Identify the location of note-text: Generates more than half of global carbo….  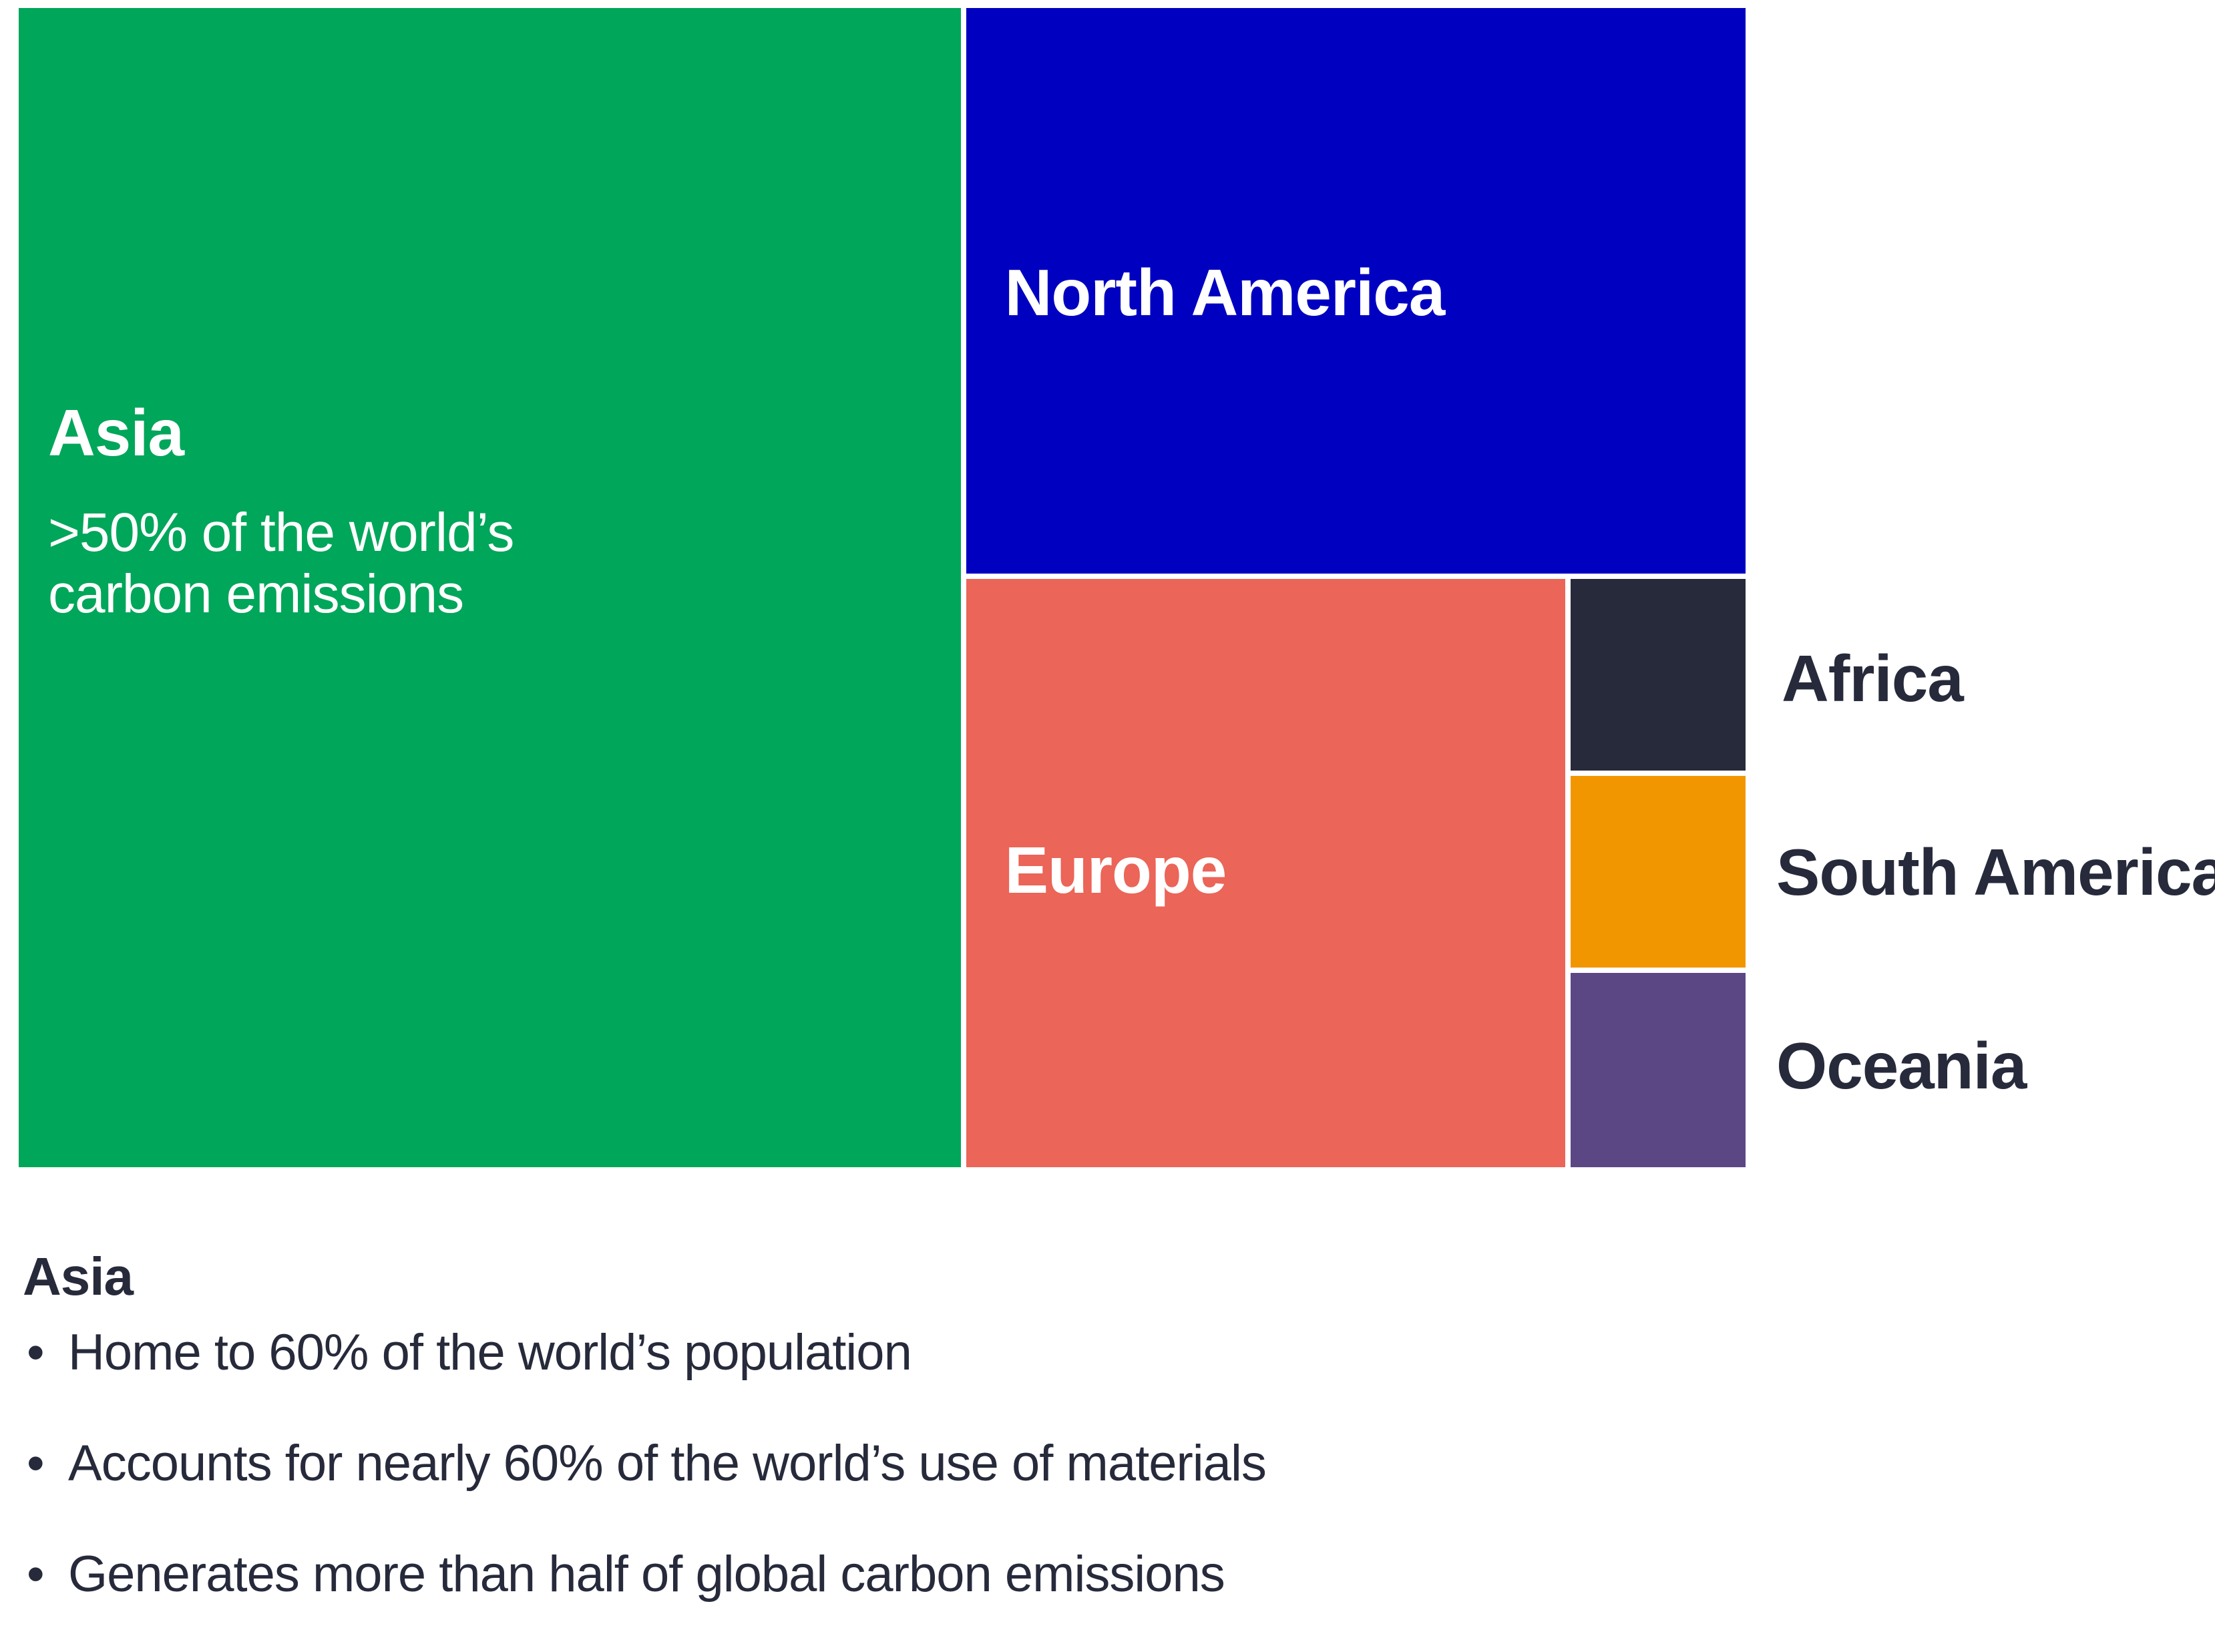
(647, 1575).